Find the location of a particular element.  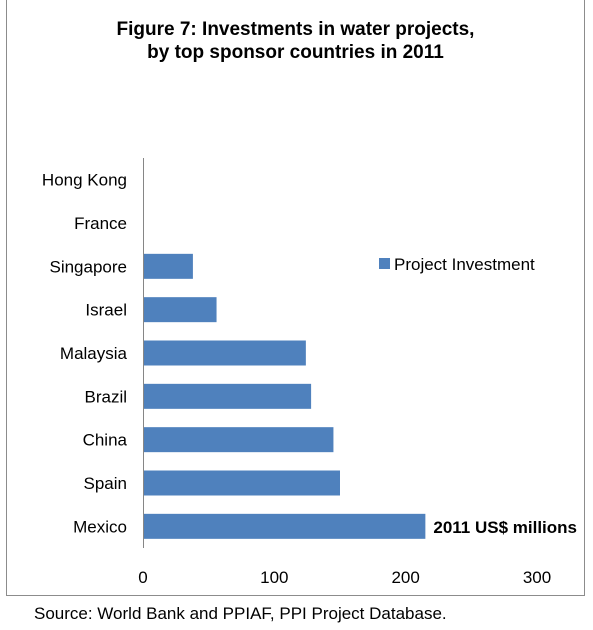

legend-swatch is located at coordinates (384, 263).